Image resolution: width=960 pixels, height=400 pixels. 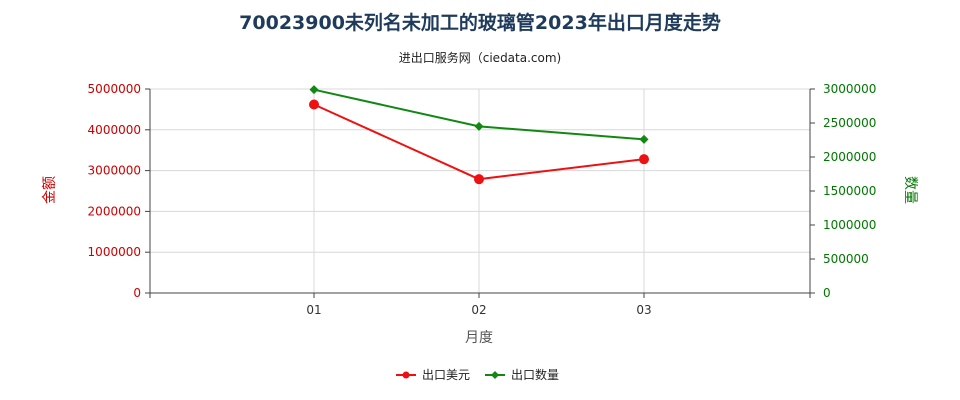 I want to click on x-axis-label: 月度, so click(x=479, y=338).